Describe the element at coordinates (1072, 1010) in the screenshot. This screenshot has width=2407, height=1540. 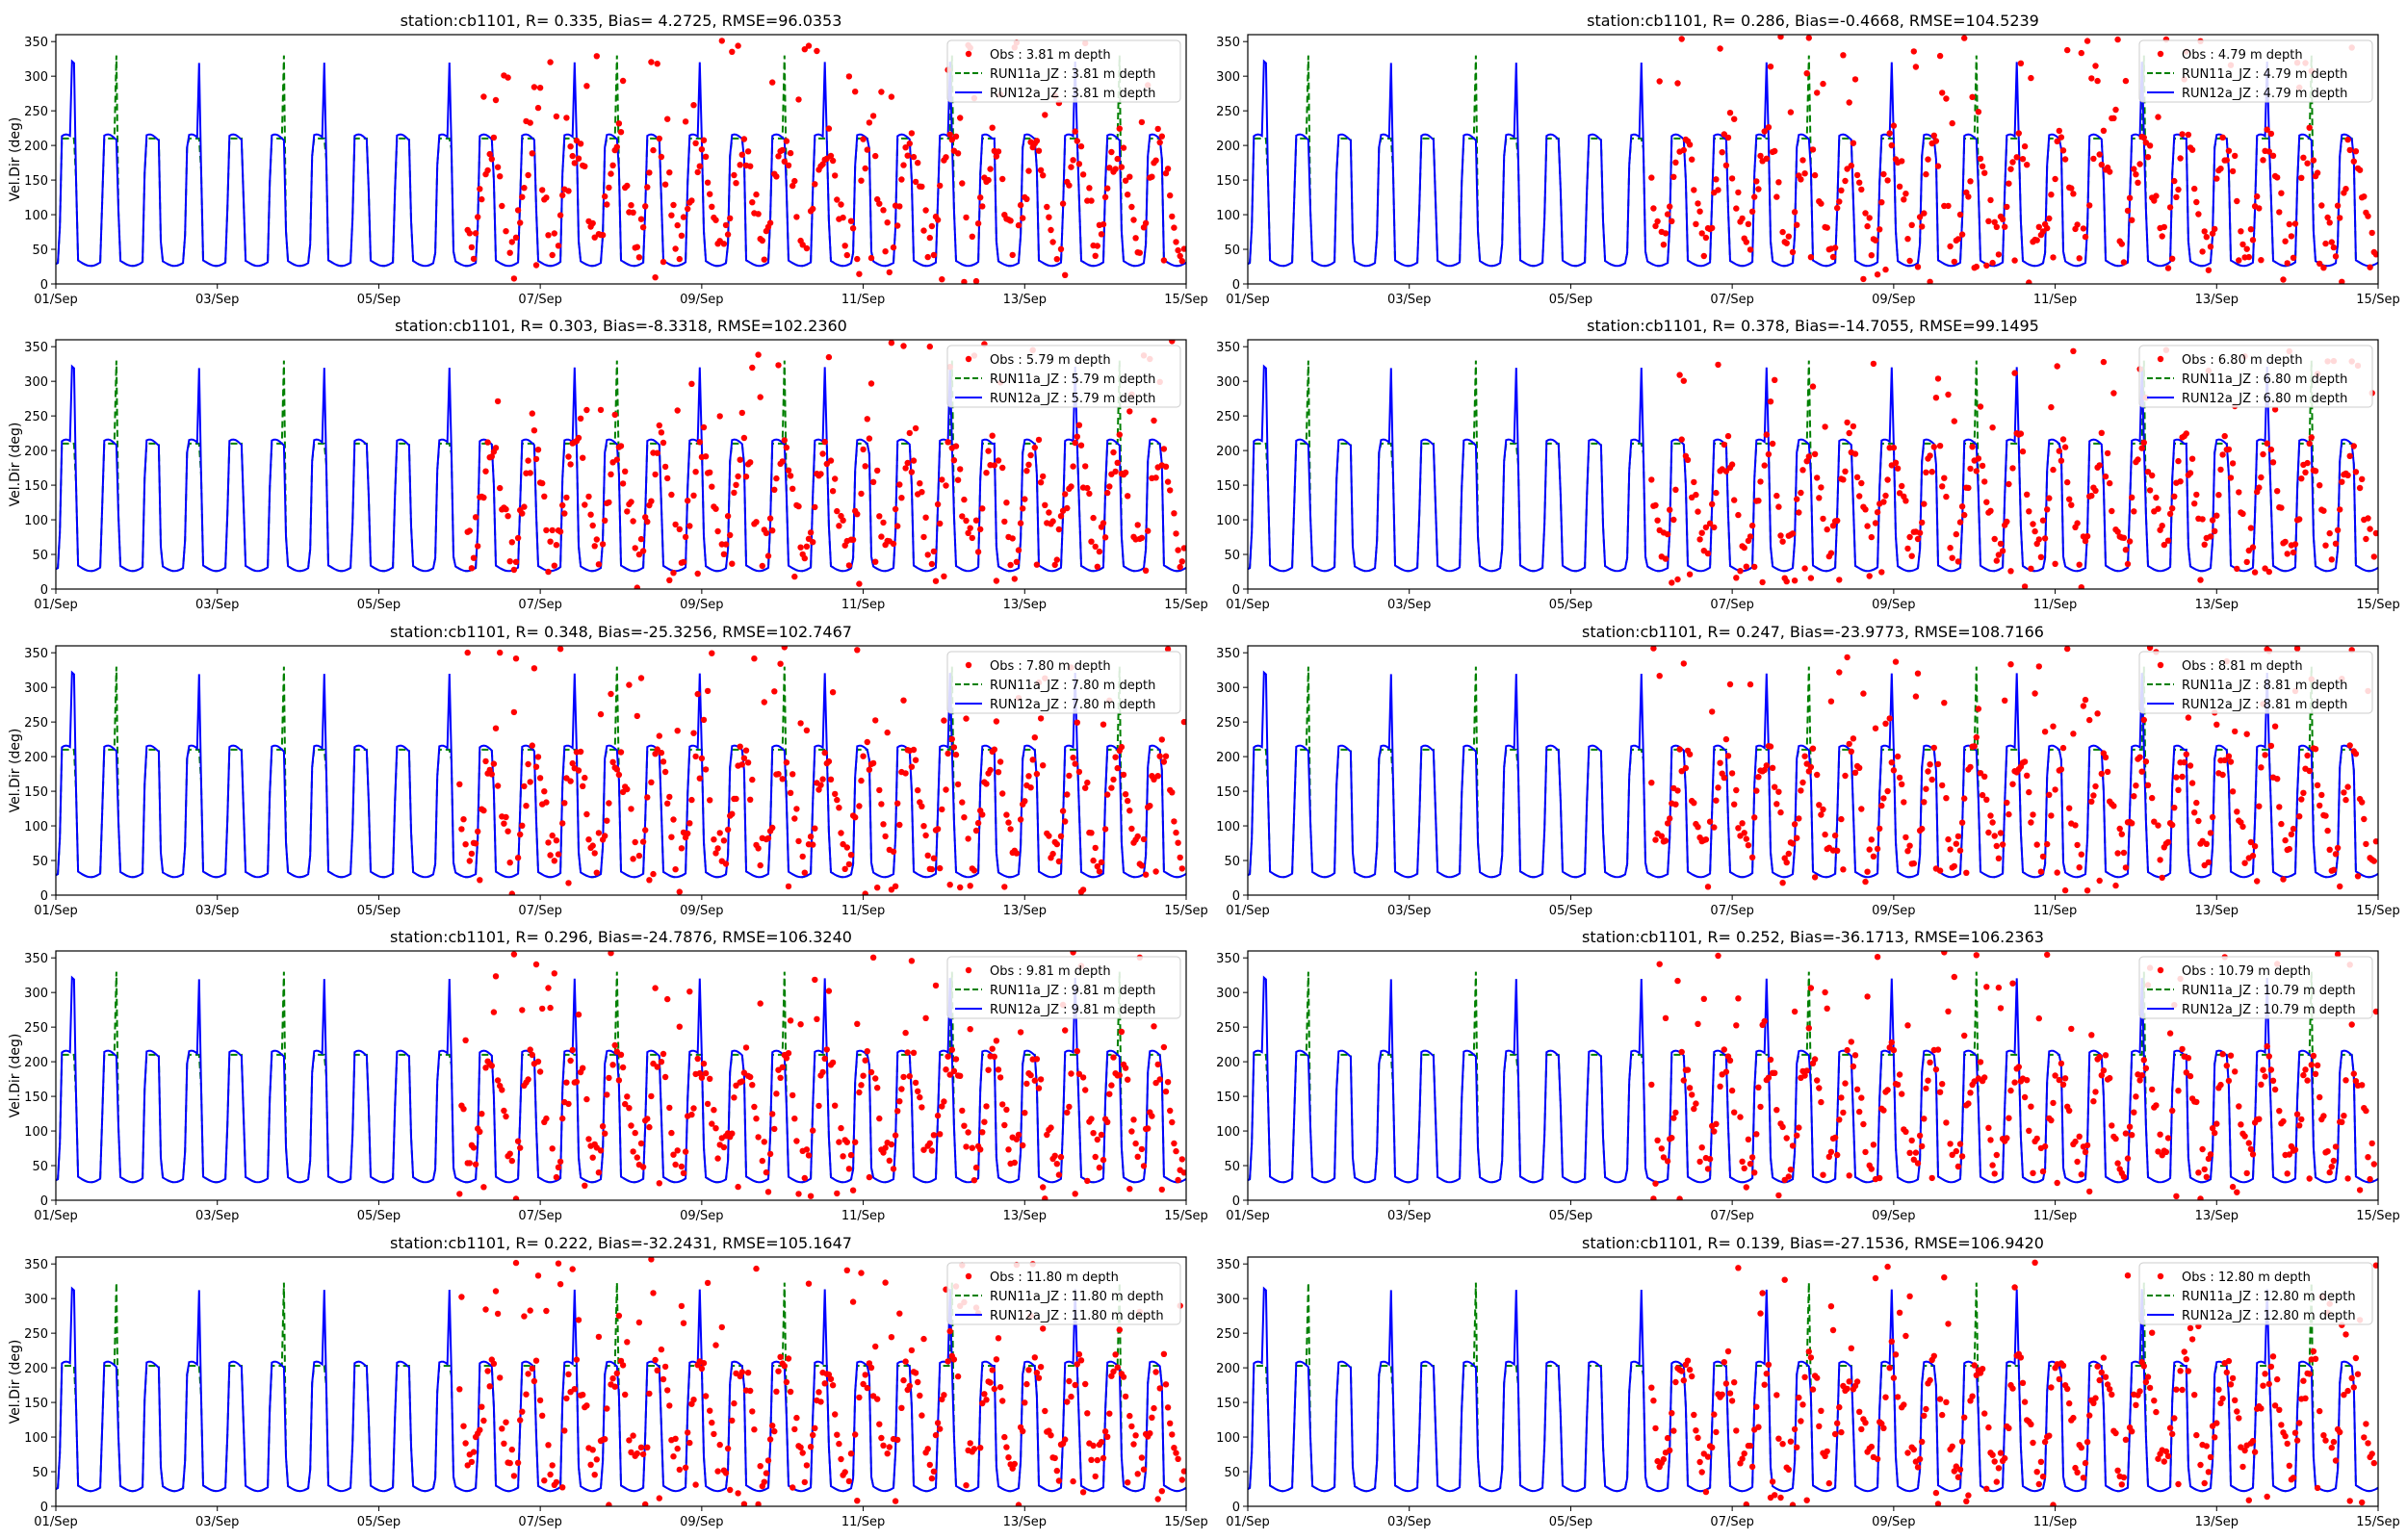
I see `legend-entry-label: RUN12a_JZ : 9.81 m depth` at that location.